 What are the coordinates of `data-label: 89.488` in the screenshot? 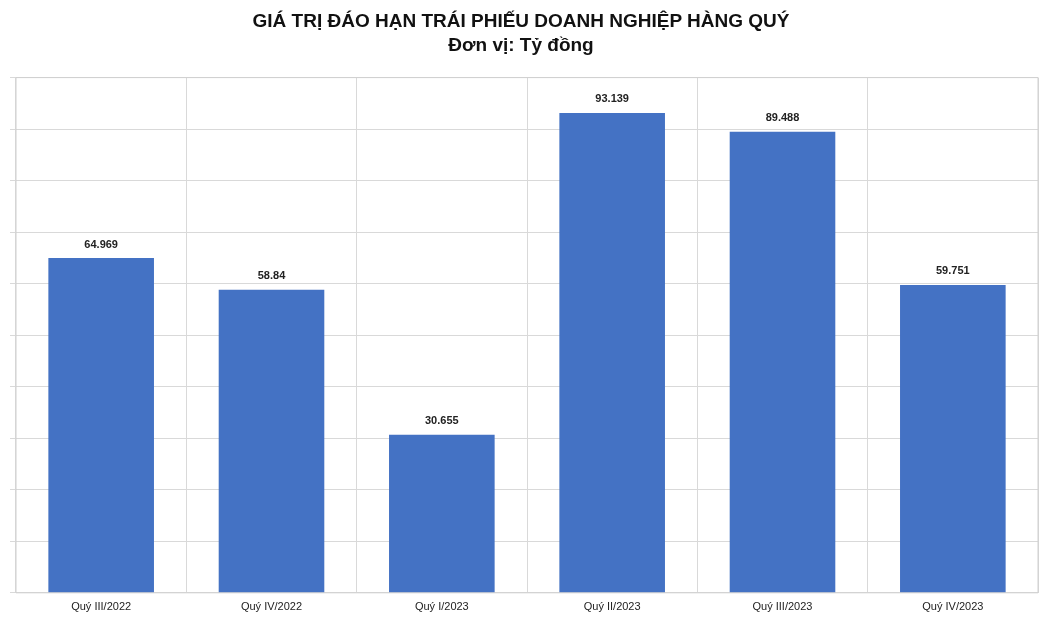 It's located at (782, 117).